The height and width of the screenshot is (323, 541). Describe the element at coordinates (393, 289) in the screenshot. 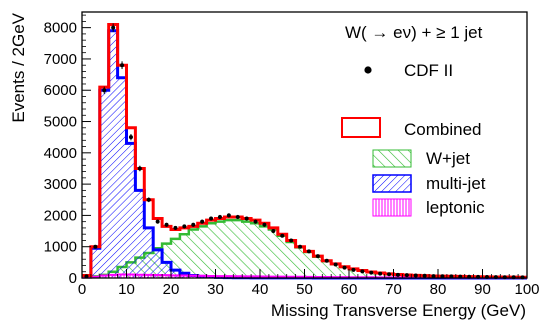

I see `x-tick-label: 70` at that location.